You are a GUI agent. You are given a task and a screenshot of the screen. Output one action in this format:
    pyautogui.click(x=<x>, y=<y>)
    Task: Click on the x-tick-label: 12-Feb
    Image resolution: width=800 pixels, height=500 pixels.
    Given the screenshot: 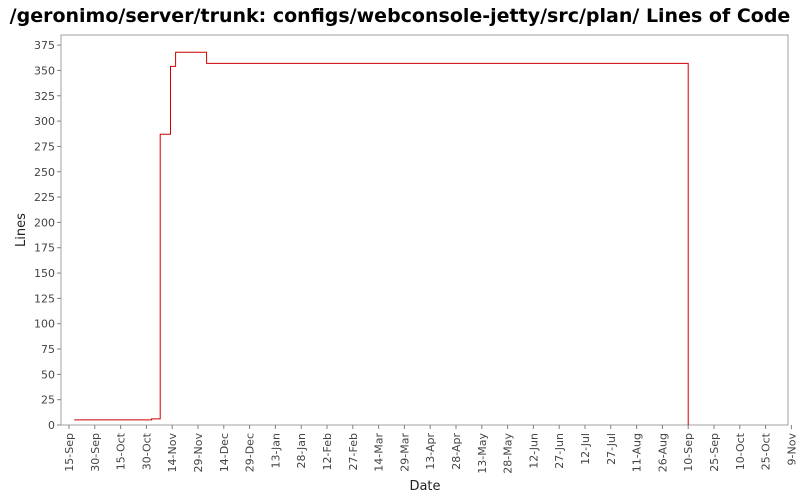 What is the action you would take?
    pyautogui.click(x=327, y=451)
    